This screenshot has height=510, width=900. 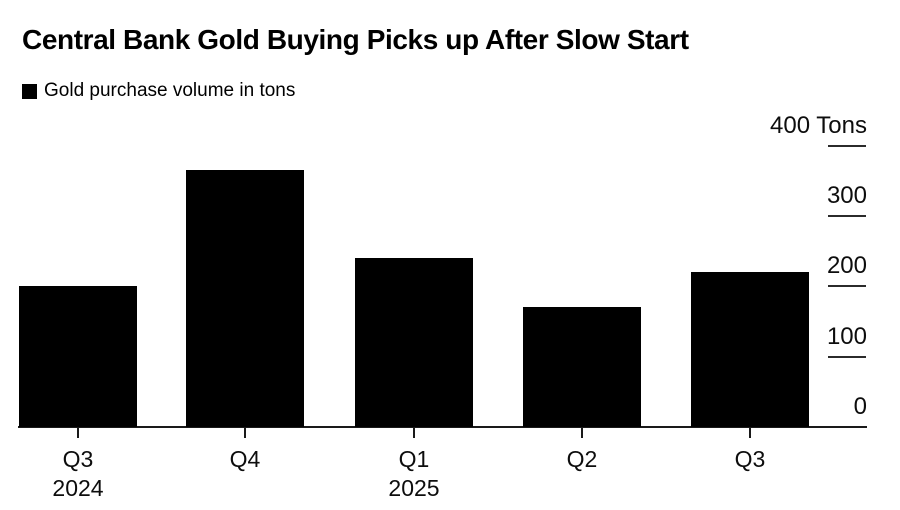 I want to click on legend: Gold purchase volume in tons, so click(x=158, y=91).